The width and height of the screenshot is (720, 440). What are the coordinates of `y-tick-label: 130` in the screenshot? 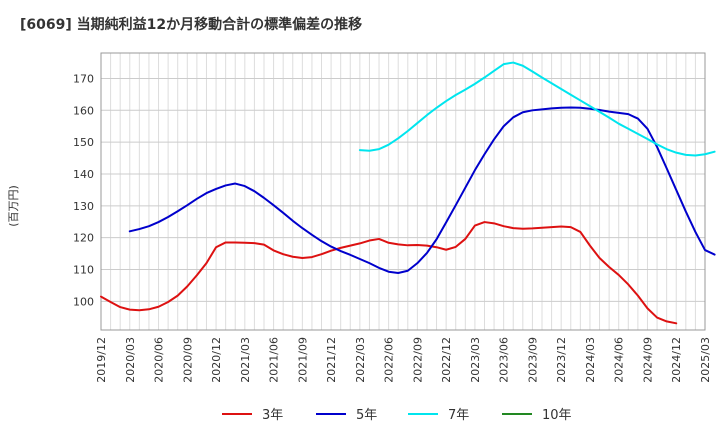 It's located at (83, 206).